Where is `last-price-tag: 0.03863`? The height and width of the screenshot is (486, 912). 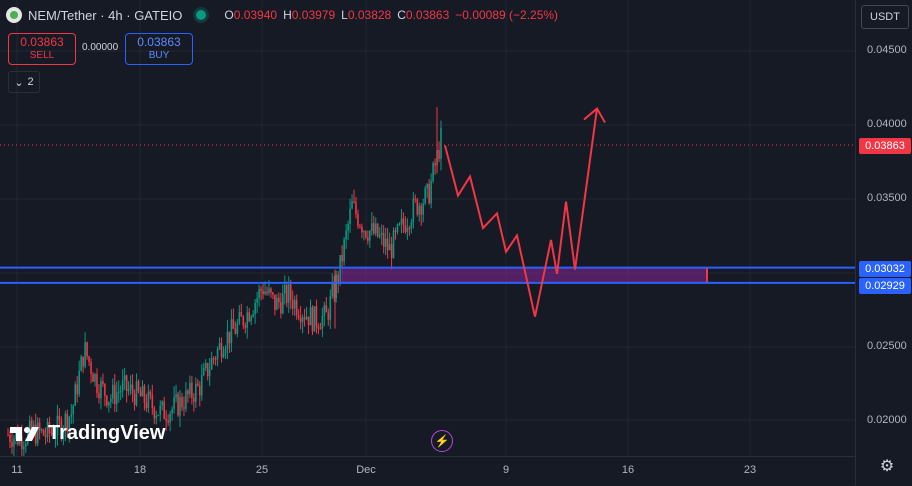 last-price-tag: 0.03863 is located at coordinates (885, 146).